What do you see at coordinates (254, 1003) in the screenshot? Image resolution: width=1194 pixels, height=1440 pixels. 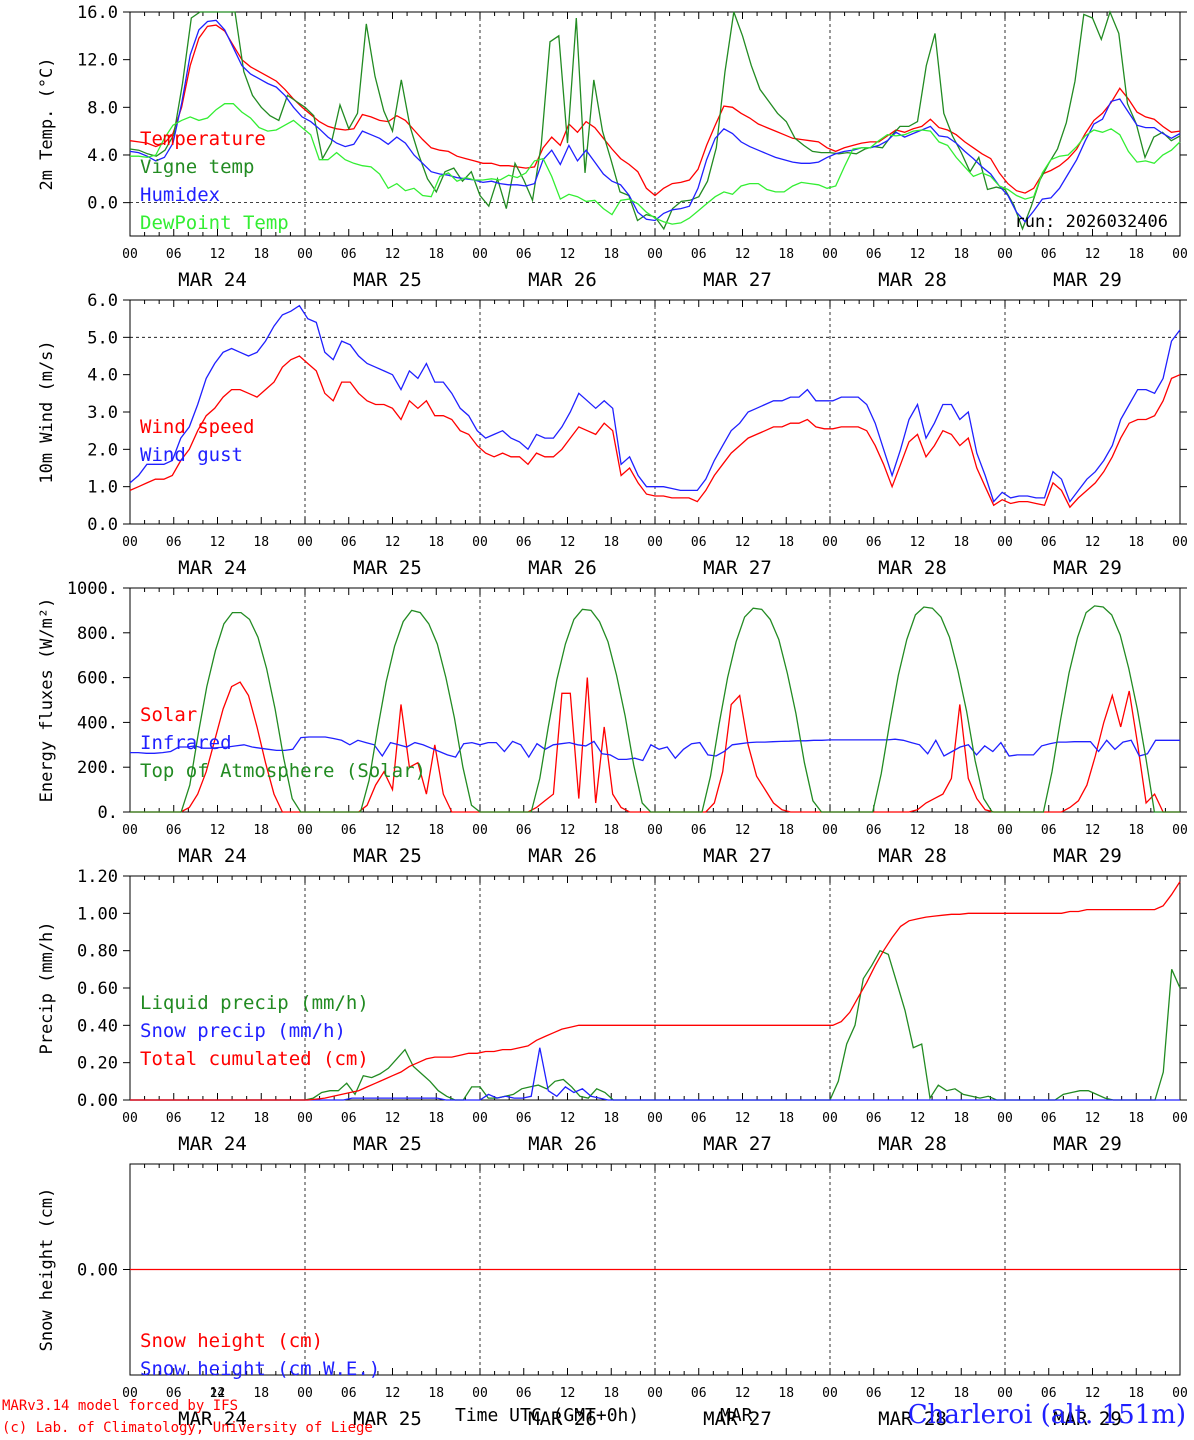 I see `legend-entry: Liquid precip (mm/h)` at bounding box center [254, 1003].